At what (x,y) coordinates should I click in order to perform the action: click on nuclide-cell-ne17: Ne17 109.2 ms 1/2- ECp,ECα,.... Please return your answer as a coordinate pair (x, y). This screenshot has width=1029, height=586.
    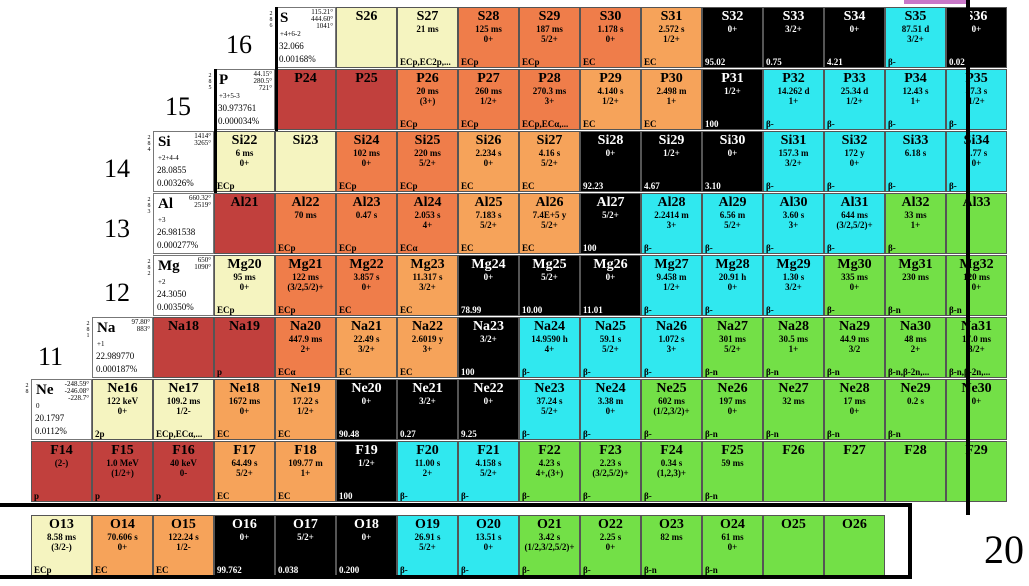
    Looking at the image, I should click on (183, 409).